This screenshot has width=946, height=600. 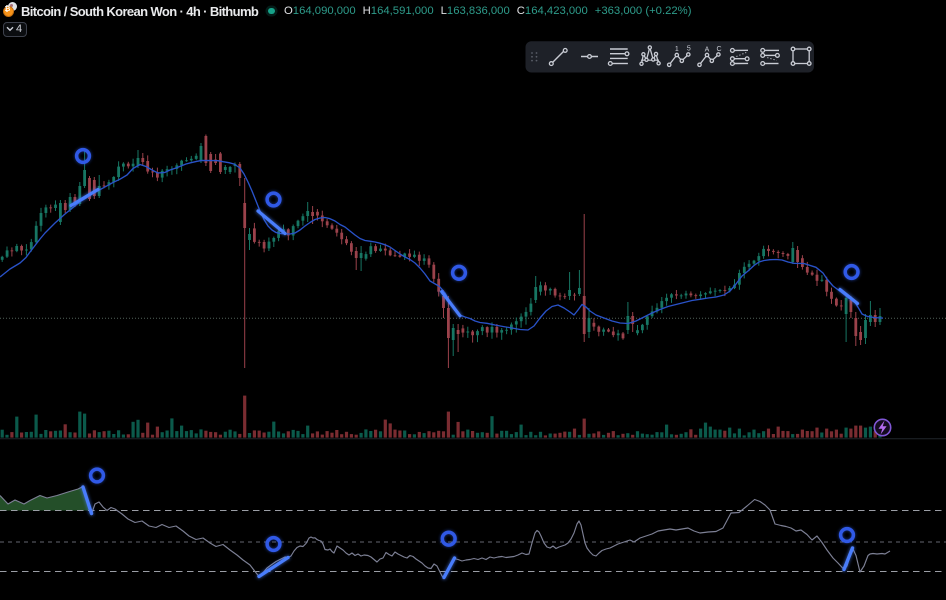 I want to click on svg-text: 1, so click(x=677, y=49).